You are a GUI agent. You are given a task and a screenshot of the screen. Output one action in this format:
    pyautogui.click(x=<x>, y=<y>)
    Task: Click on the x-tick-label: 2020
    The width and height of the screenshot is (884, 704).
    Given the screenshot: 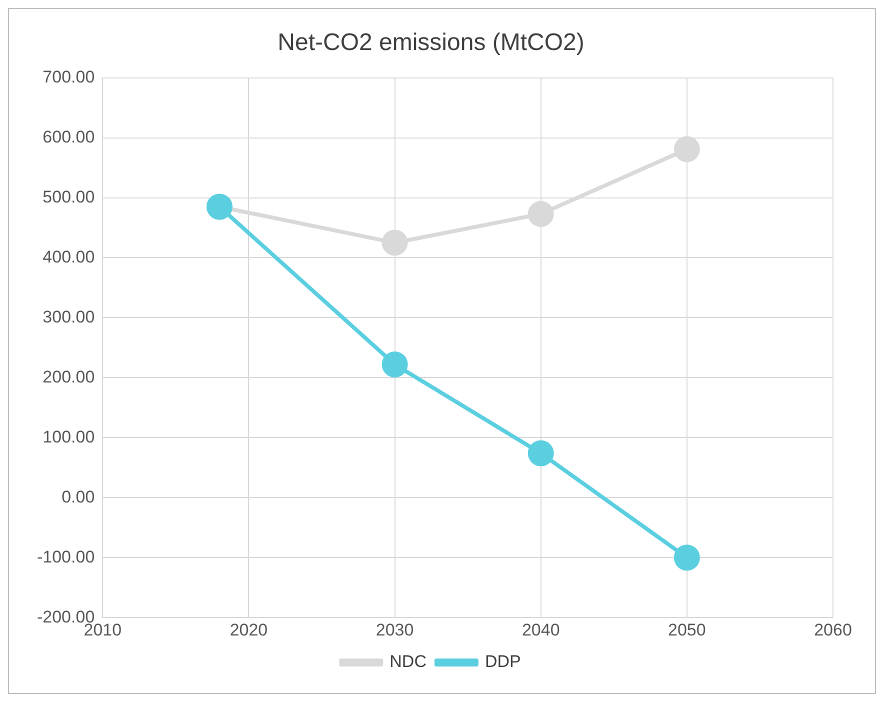 What is the action you would take?
    pyautogui.click(x=249, y=630)
    